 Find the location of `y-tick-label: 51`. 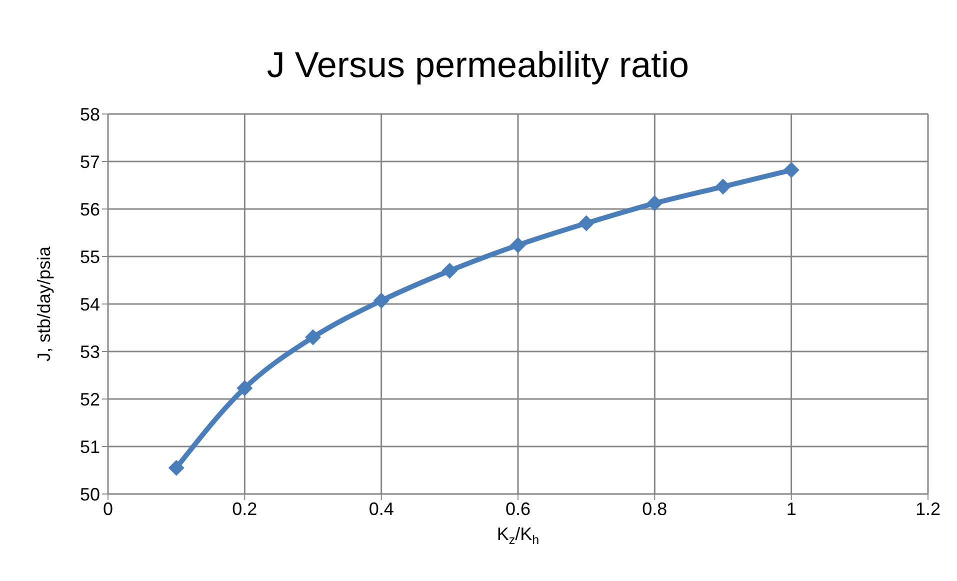

y-tick-label: 51 is located at coordinates (90, 446).